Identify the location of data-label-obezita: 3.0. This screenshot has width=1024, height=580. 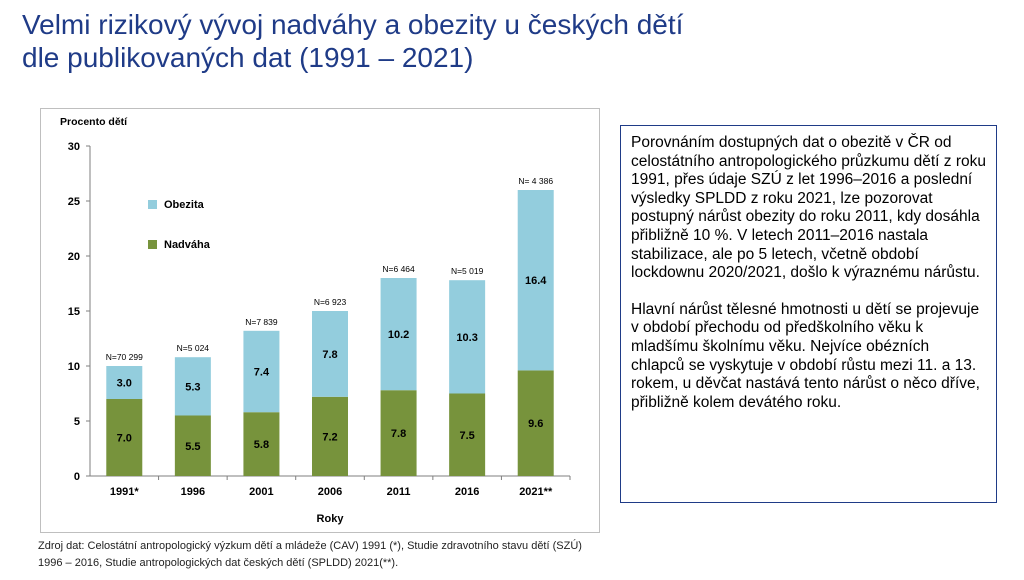
(124, 384).